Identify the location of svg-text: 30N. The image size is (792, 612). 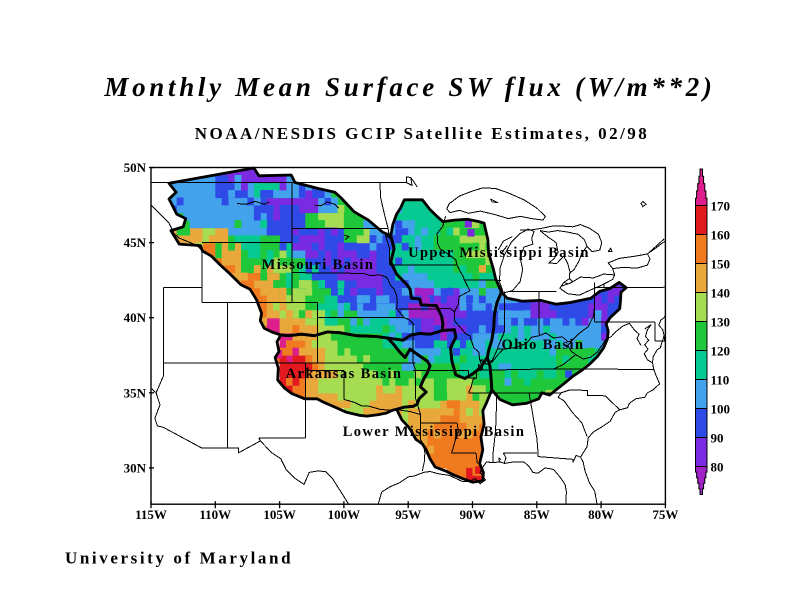
(135, 467).